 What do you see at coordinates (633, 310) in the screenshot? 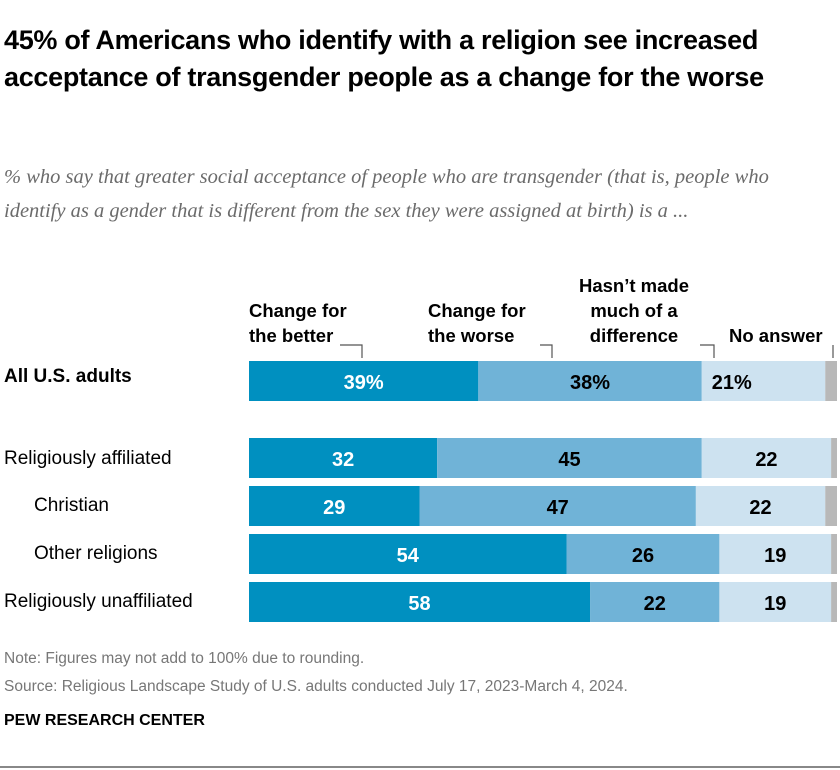
I see `legend-no-difference: Hasn’t made much of a difference` at bounding box center [633, 310].